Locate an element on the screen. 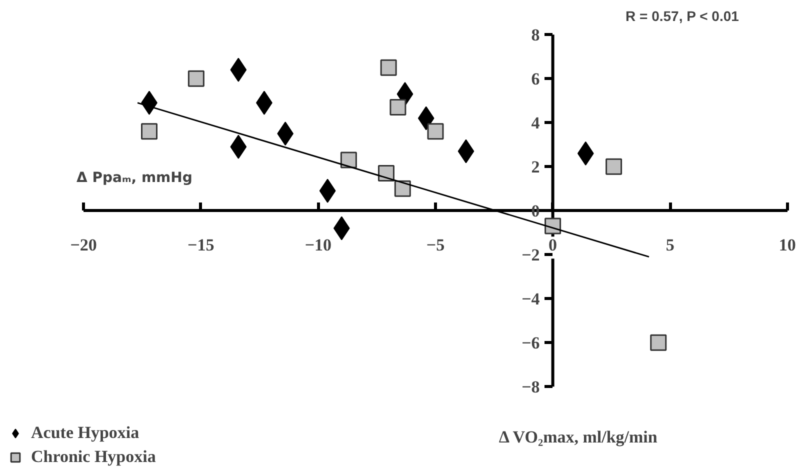  x-tick-label: −15 is located at coordinates (201, 245).